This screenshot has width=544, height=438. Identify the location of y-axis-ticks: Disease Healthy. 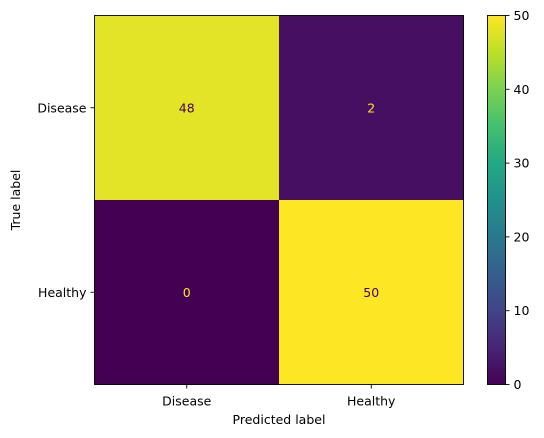
(66, 200).